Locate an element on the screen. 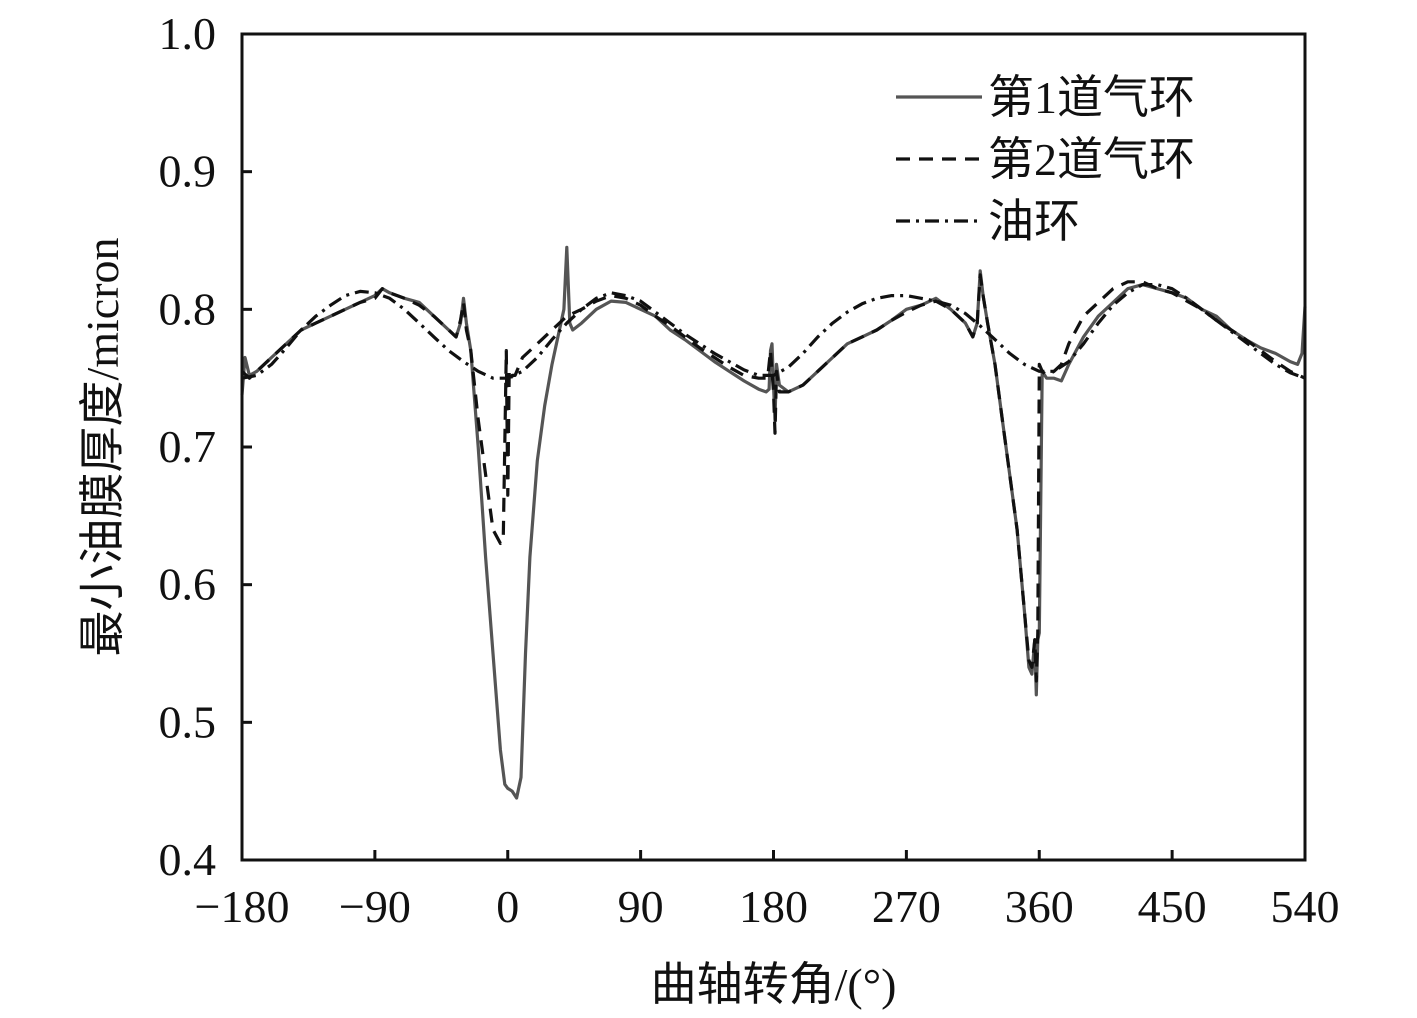 The width and height of the screenshot is (1417, 1018). x-tick-label: 450 is located at coordinates (1172, 906).